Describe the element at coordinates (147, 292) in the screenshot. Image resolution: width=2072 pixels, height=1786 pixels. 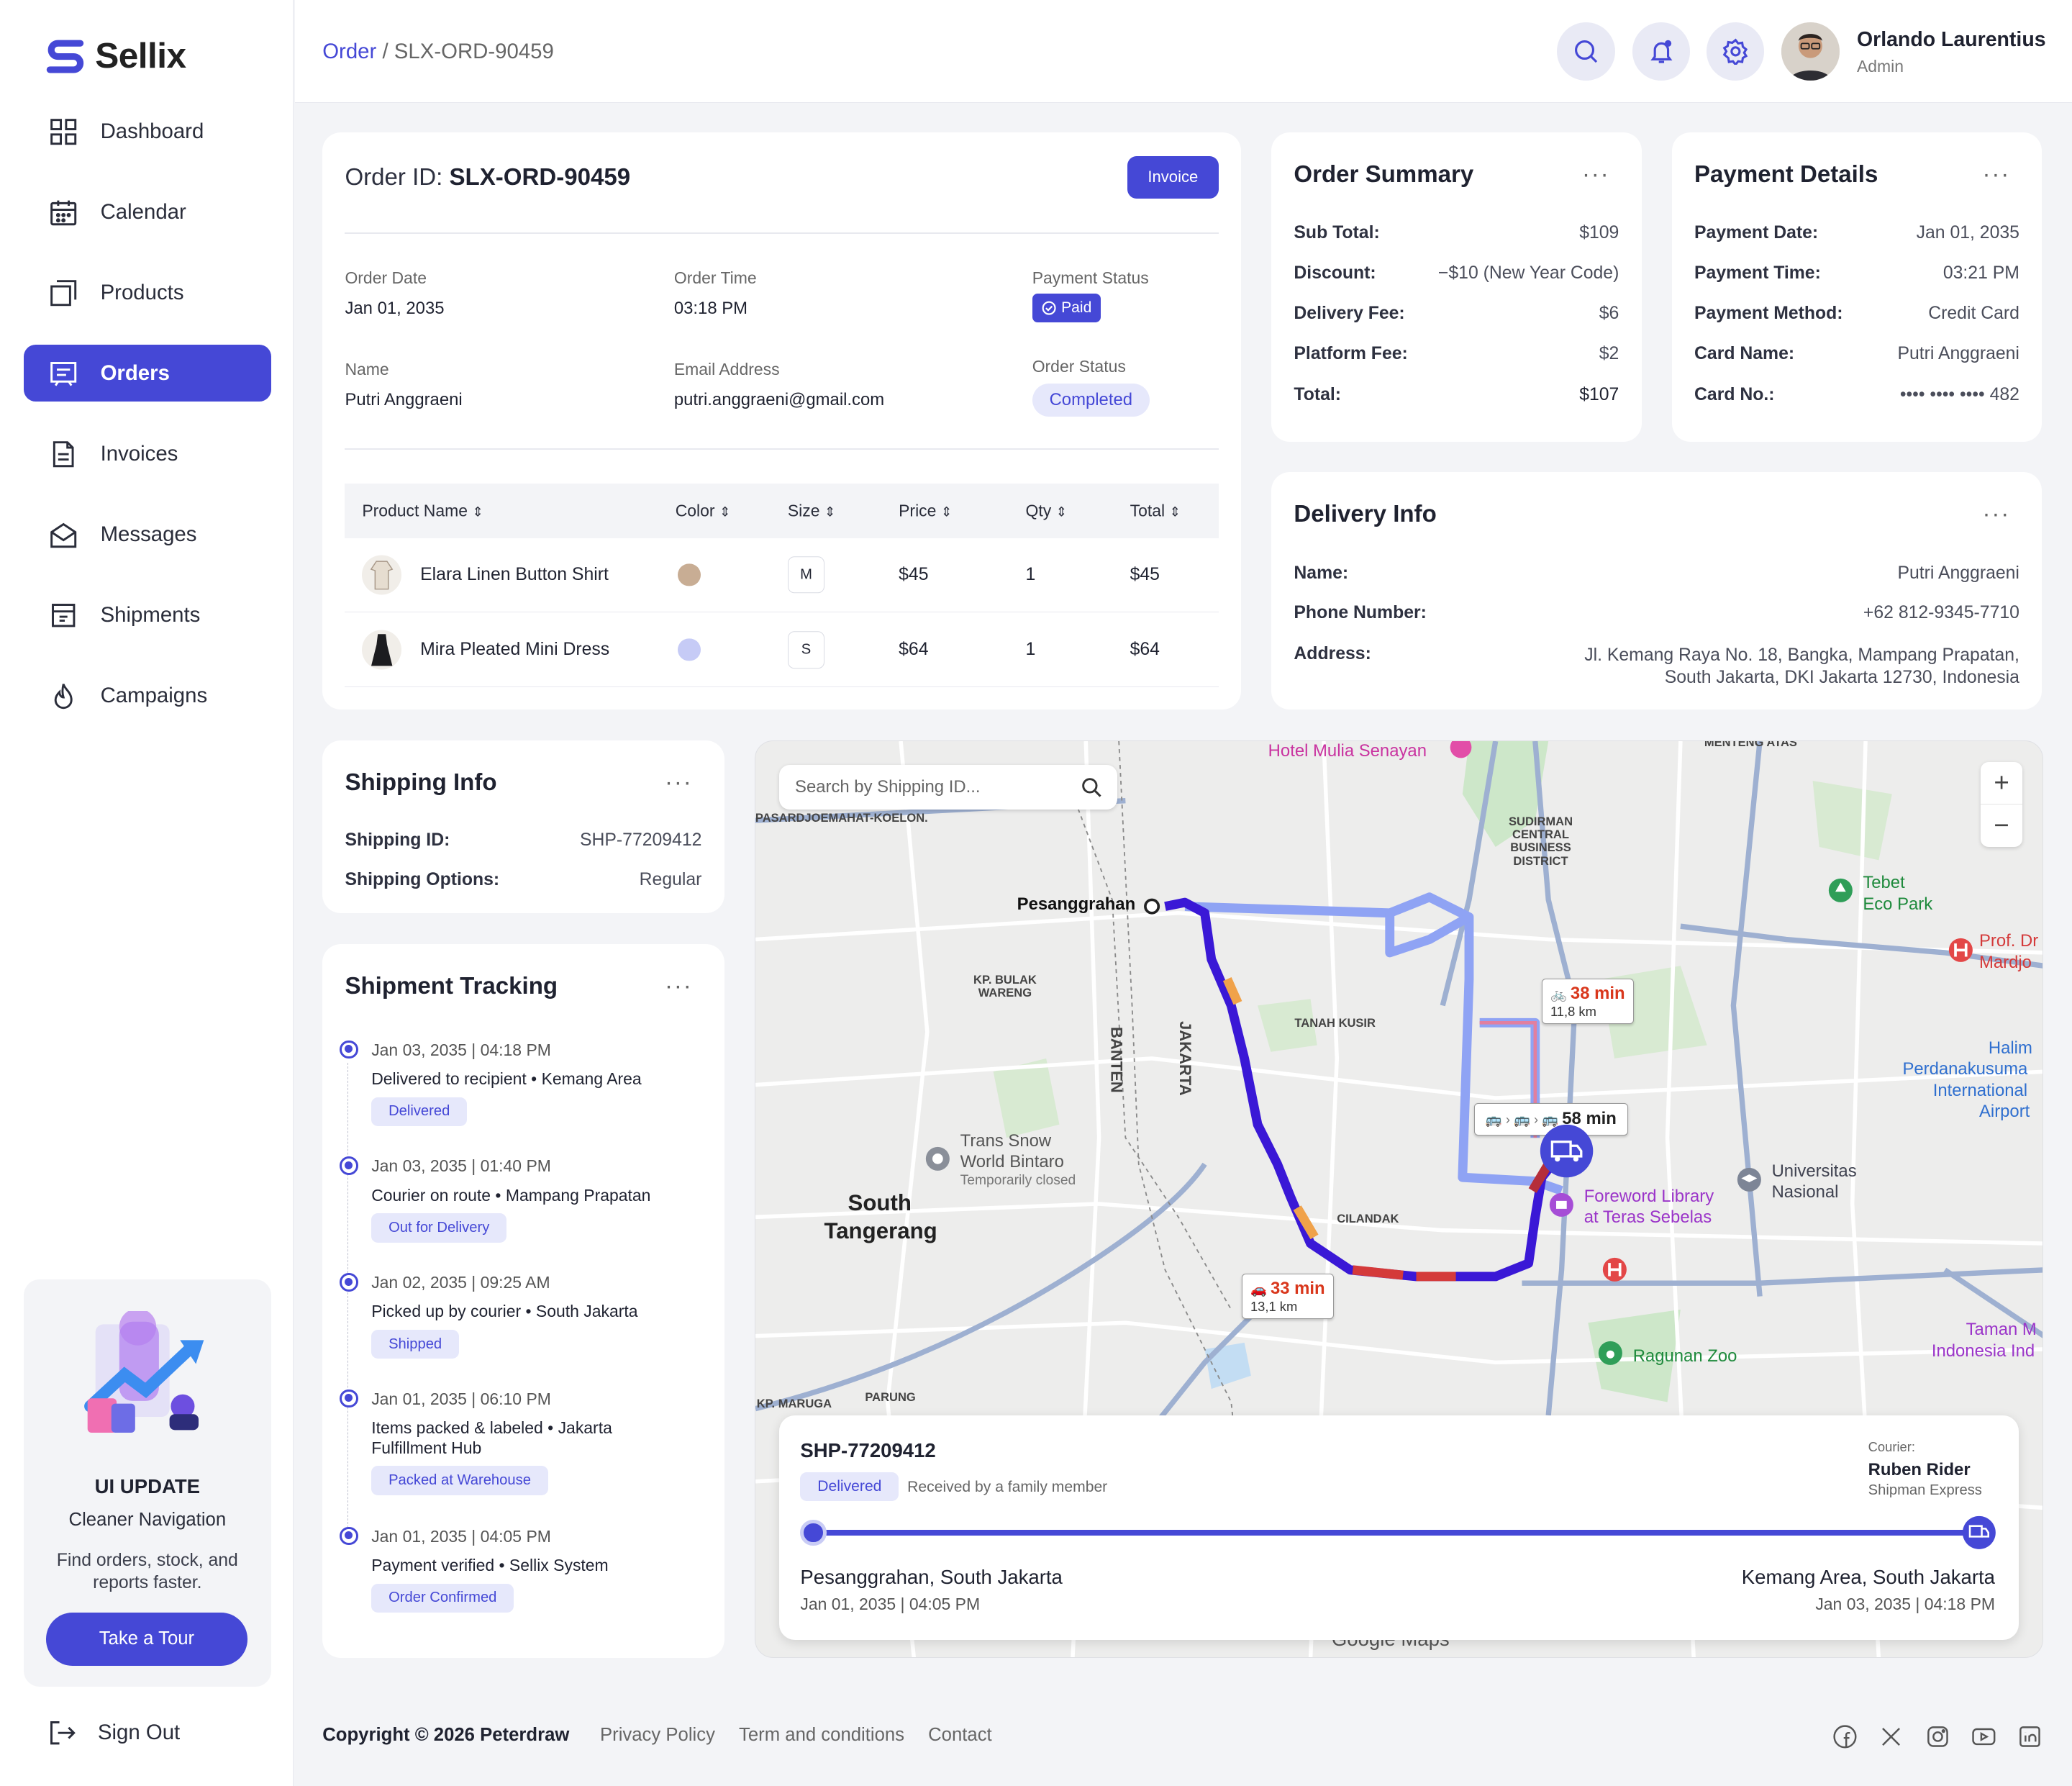
I see `sidebar-item-products: Products` at that location.